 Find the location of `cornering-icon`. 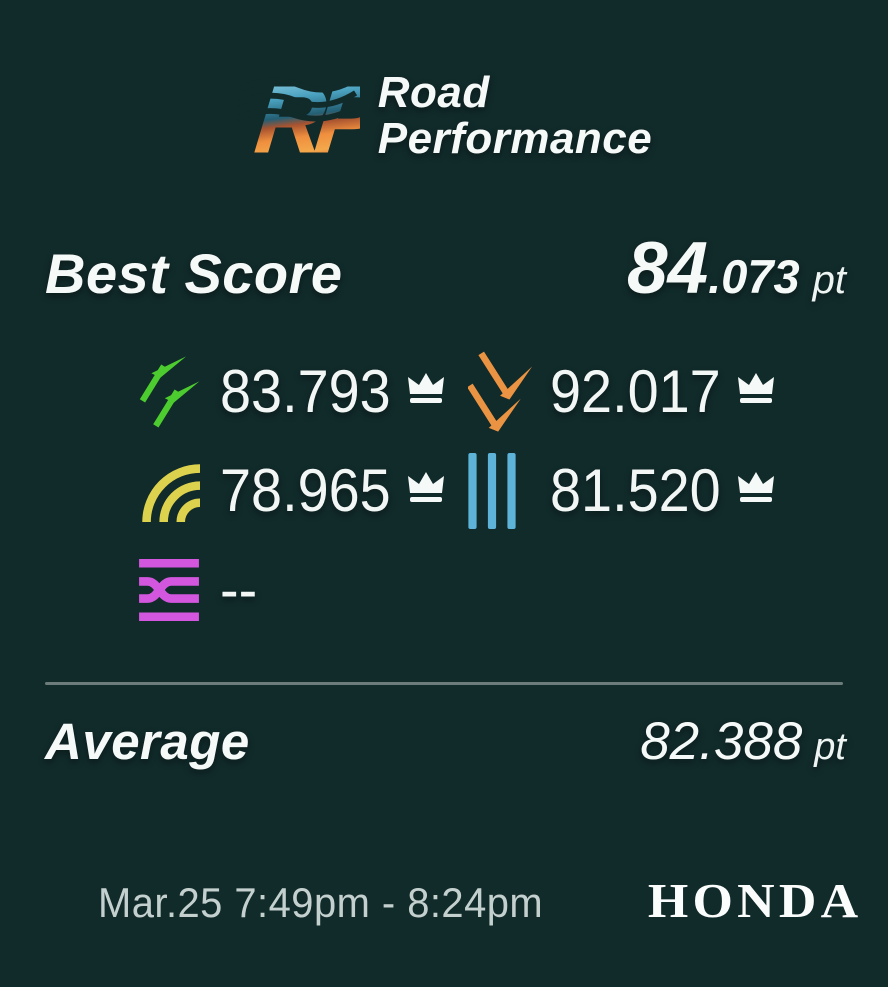

cornering-icon is located at coordinates (171, 491).